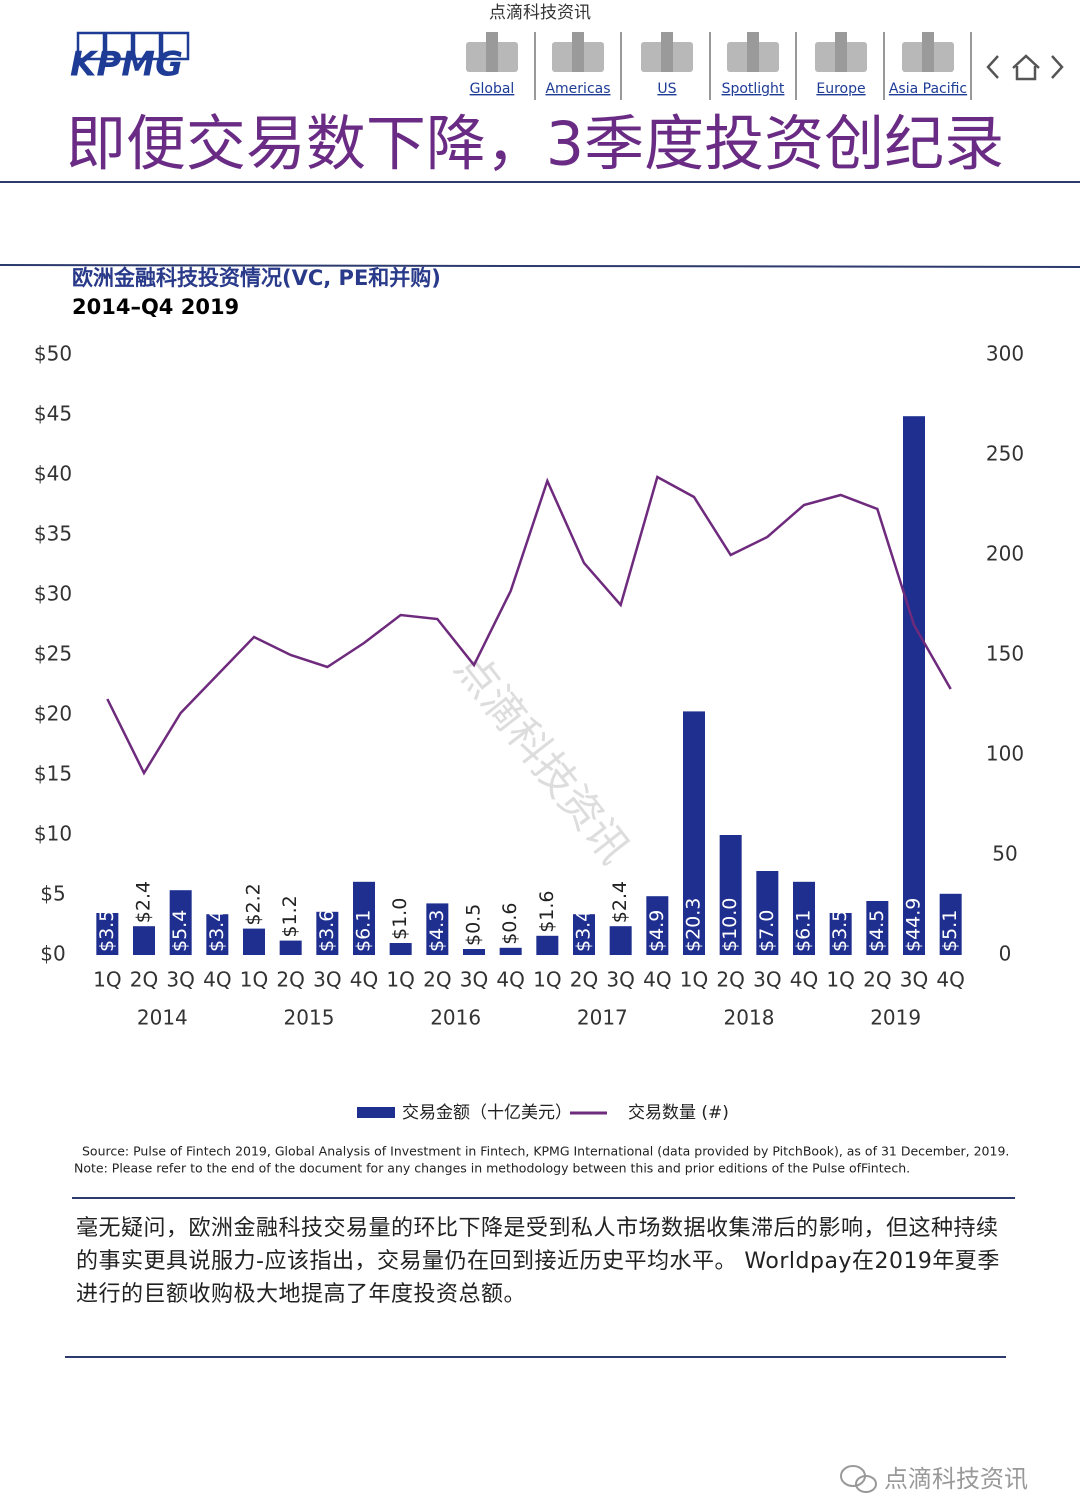 The width and height of the screenshot is (1080, 1499). What do you see at coordinates (840, 931) in the screenshot?
I see `value-label: $3.5` at bounding box center [840, 931].